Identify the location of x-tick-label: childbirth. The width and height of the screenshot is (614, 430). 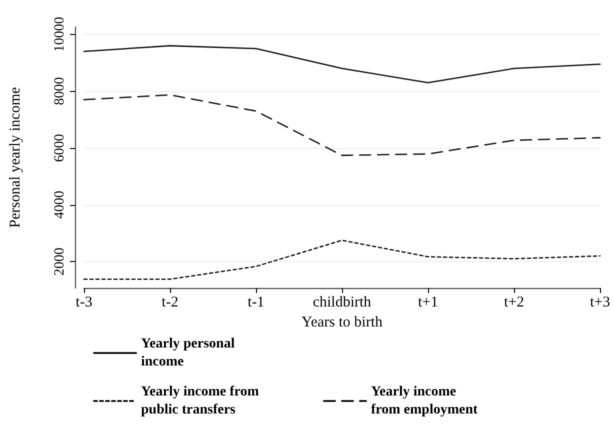
(342, 302).